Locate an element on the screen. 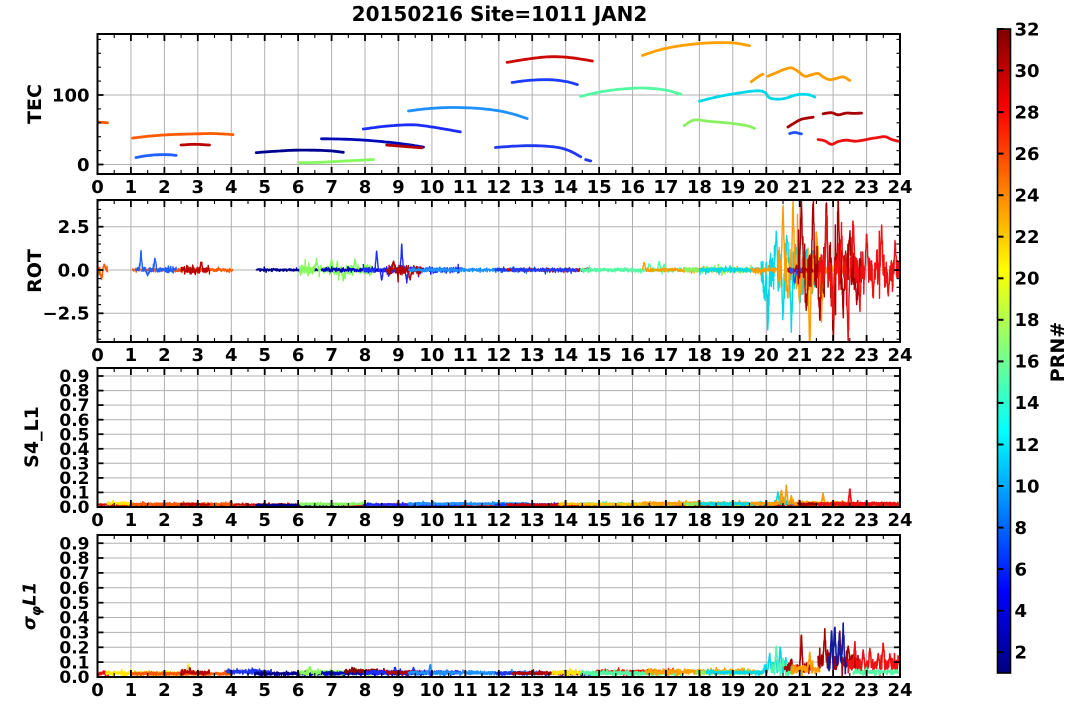 Image resolution: width=1077 pixels, height=709 pixels. svg-text: 0.0 is located at coordinates (74, 270).